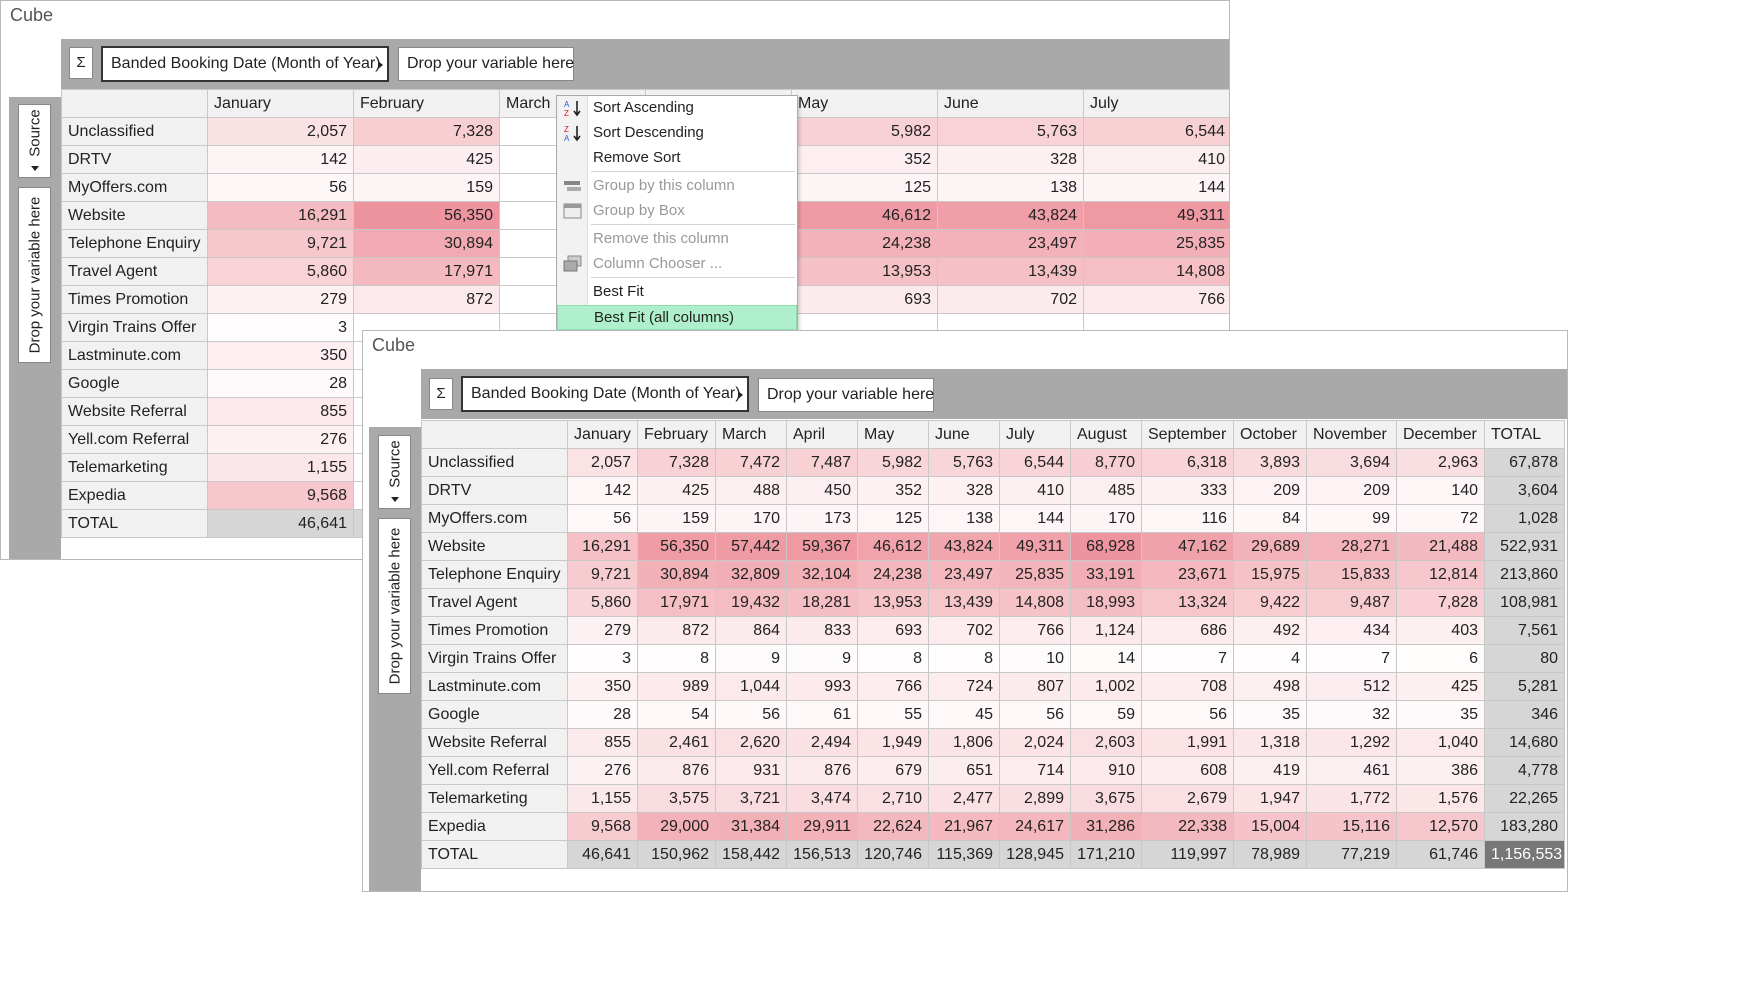  What do you see at coordinates (676, 798) in the screenshot?
I see `data-cell: 3,575` at bounding box center [676, 798].